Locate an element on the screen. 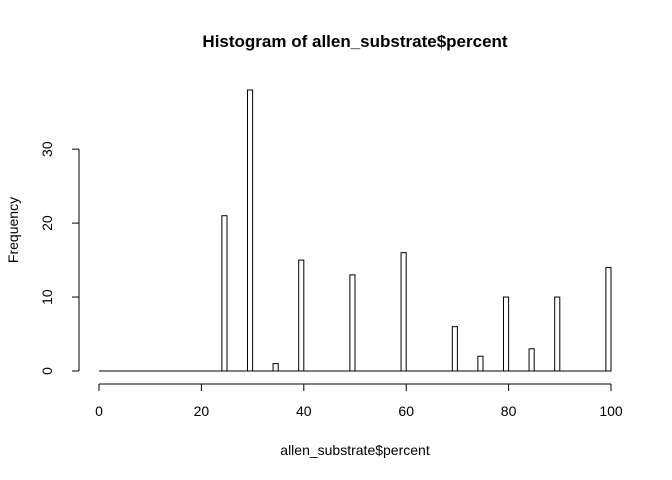  x-tick-label: 100 is located at coordinates (611, 411).